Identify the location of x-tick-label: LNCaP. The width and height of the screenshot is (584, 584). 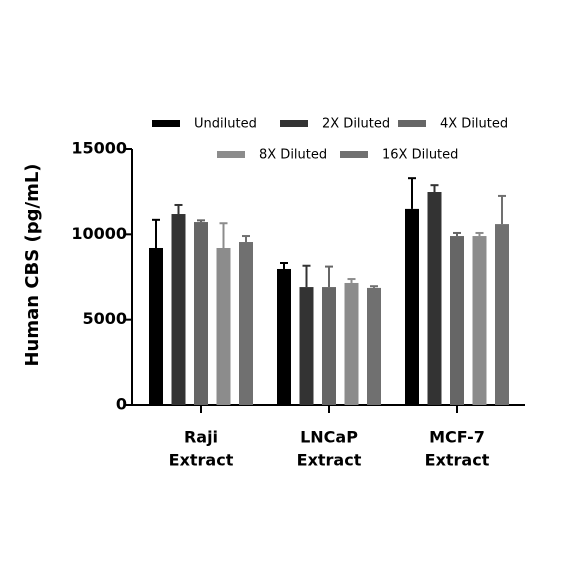
(329, 437).